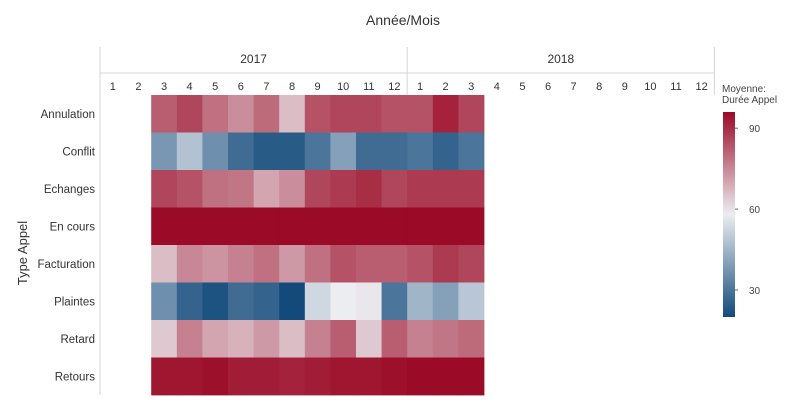 This screenshot has width=800, height=409. What do you see at coordinates (368, 87) in the screenshot?
I see `month-label: 11` at bounding box center [368, 87].